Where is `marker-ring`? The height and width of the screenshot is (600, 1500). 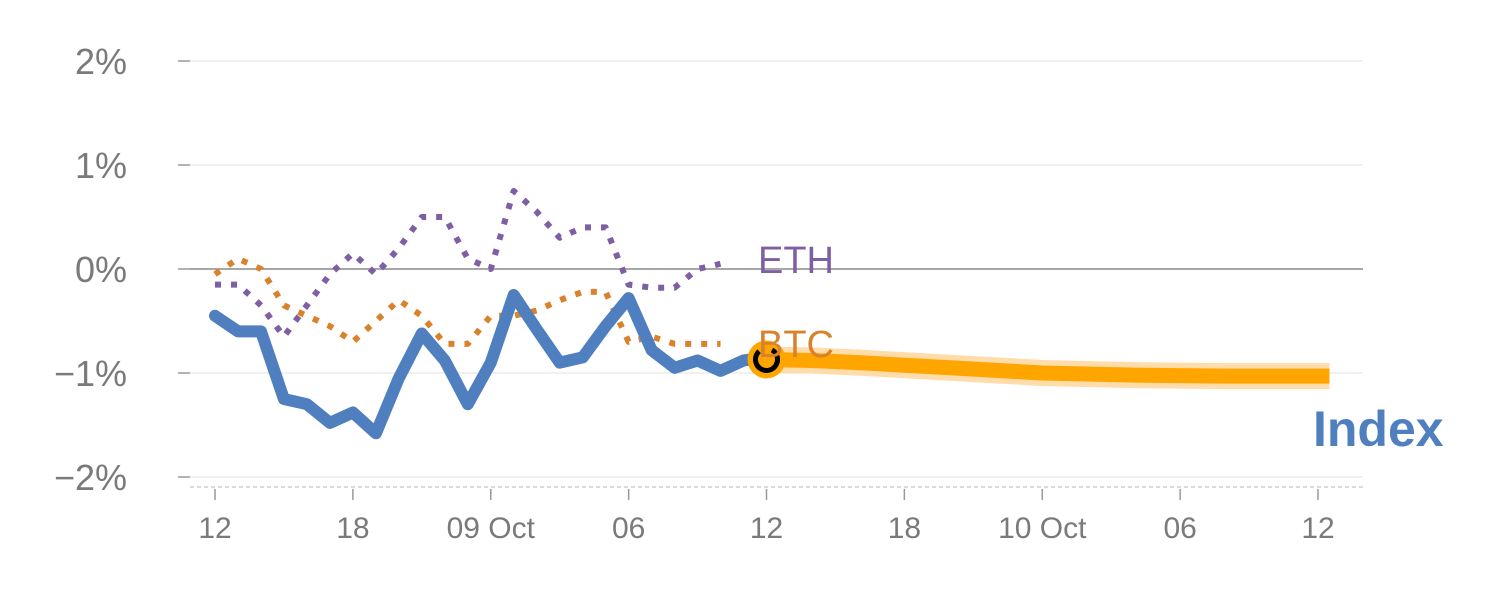 marker-ring is located at coordinates (766, 359).